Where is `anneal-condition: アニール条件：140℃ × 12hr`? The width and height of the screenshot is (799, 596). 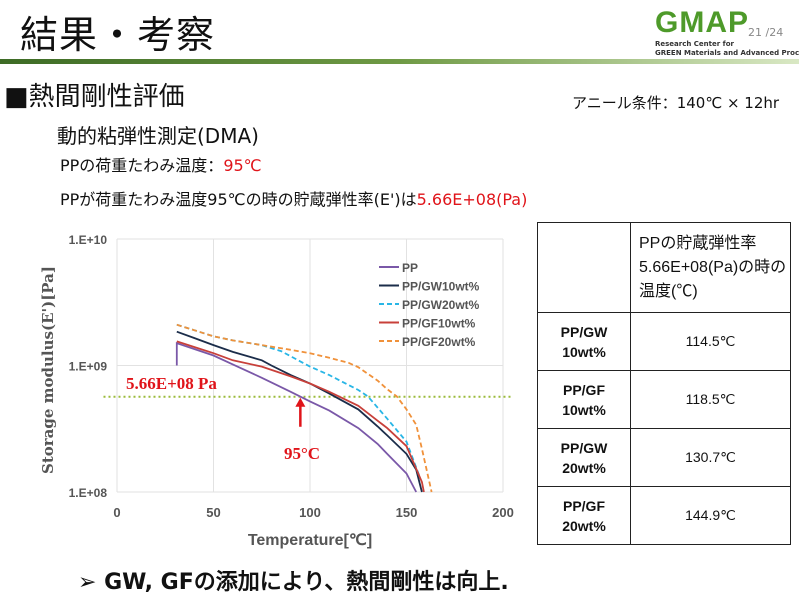 anneal-condition: アニール条件：140℃ × 12hr is located at coordinates (676, 103).